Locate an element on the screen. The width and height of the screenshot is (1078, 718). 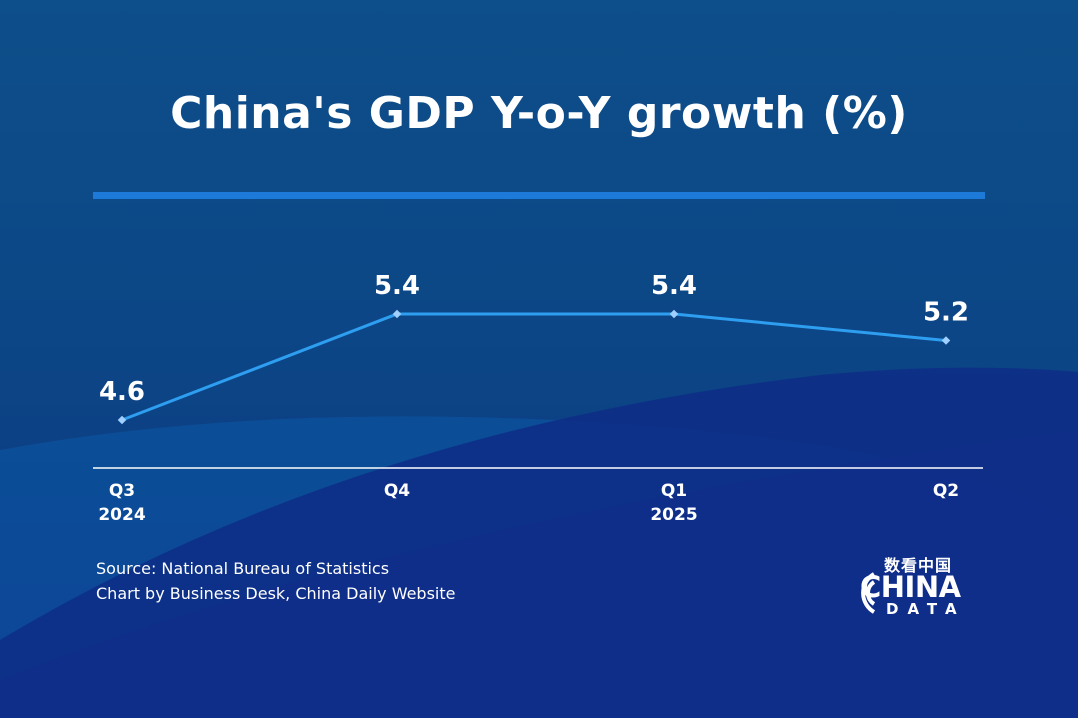
x-tick-label: Q3 is located at coordinates (122, 491).